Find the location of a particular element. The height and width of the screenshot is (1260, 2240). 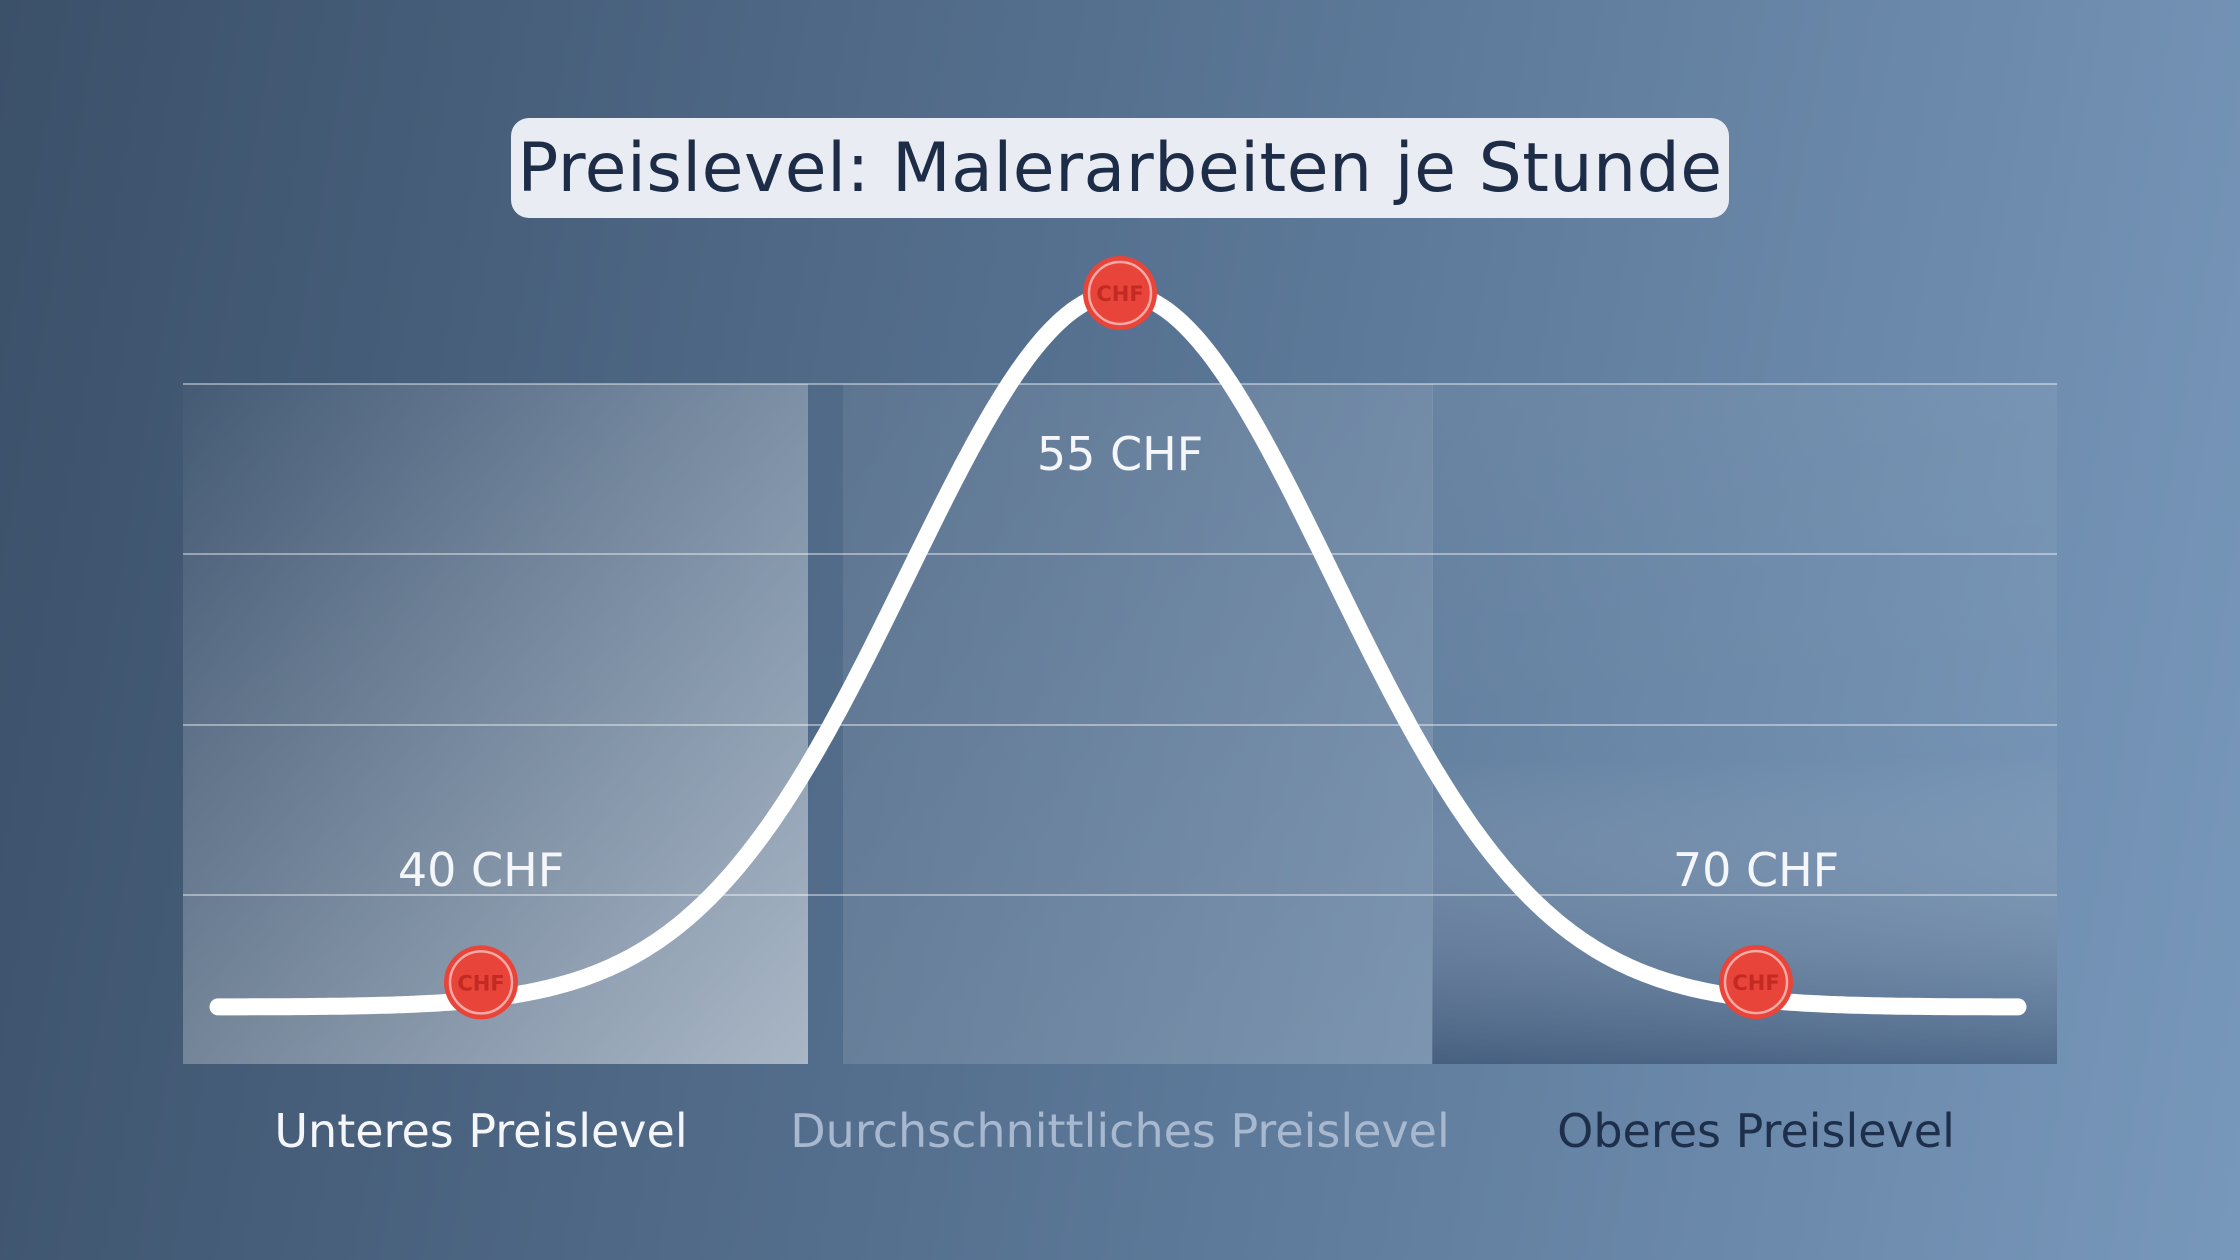

data-point-1: CHF is located at coordinates (481, 982).